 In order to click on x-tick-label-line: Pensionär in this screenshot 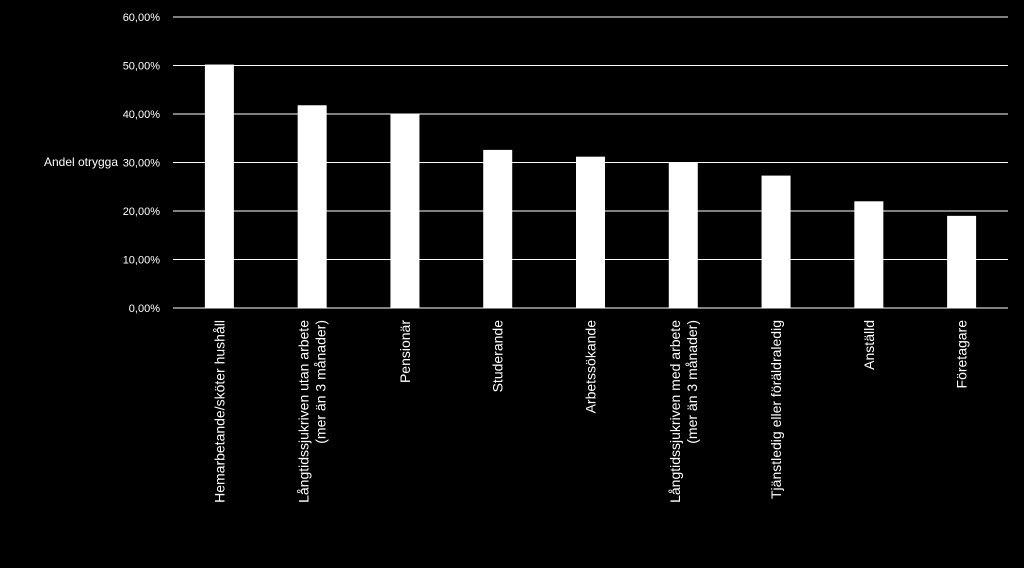, I will do `click(405, 351)`.